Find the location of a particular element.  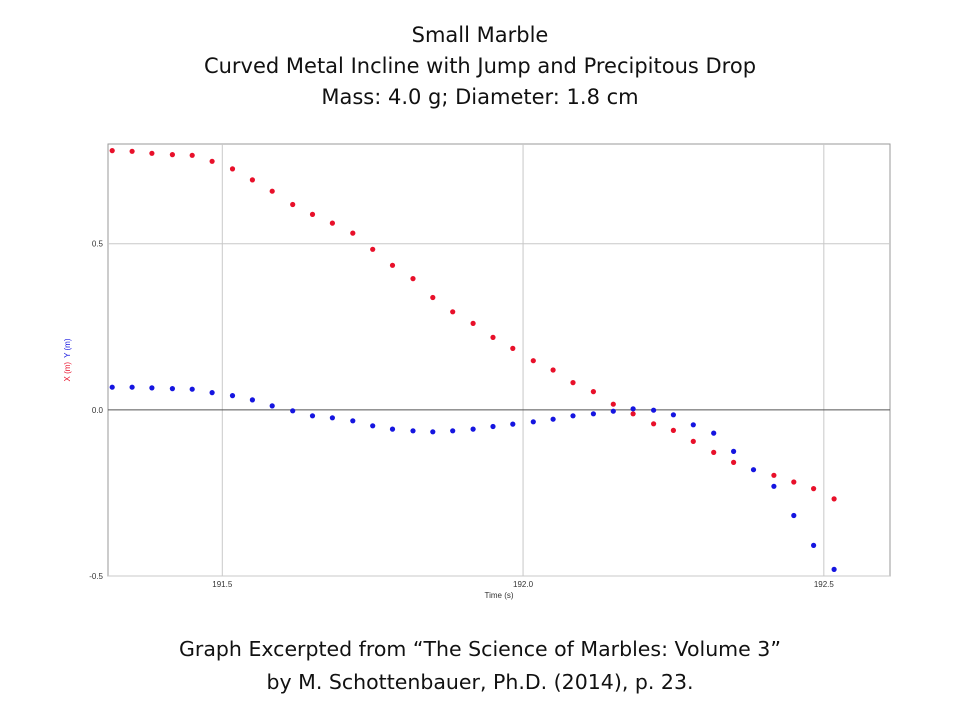

x-axis-title: Time (s) is located at coordinates (498, 595).